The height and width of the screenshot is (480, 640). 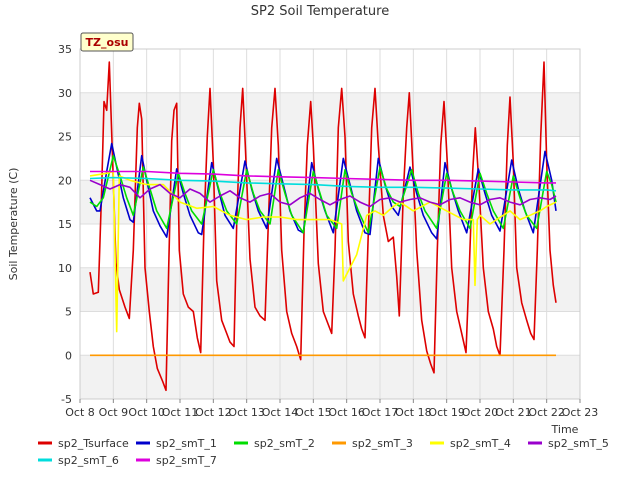 I want to click on legend-item-sp2_smT_6: sp2_smT_6, so click(x=78, y=460).